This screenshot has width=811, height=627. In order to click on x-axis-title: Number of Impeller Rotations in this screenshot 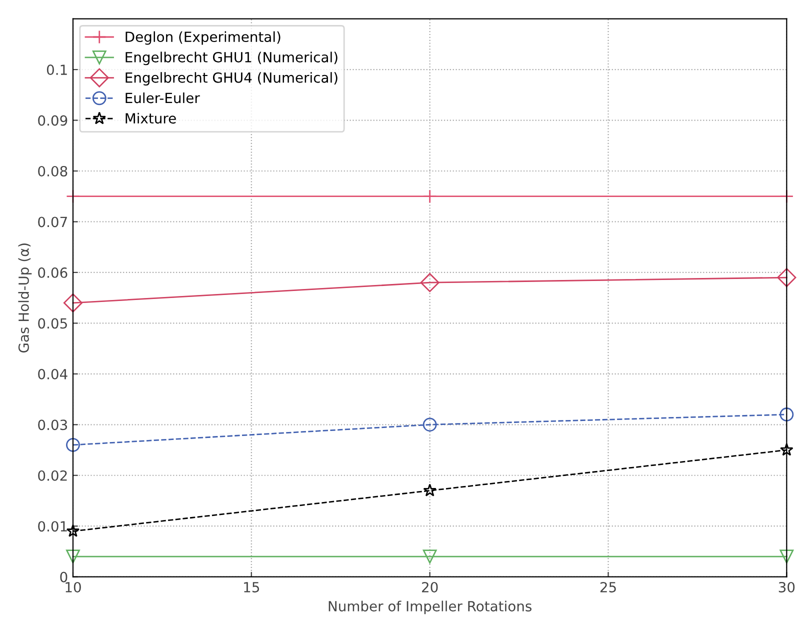, I will do `click(430, 607)`.